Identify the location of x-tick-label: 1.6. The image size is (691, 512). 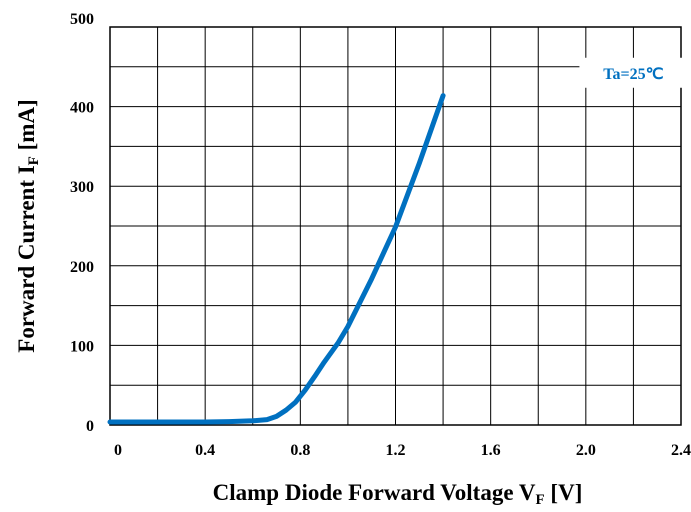
(491, 450).